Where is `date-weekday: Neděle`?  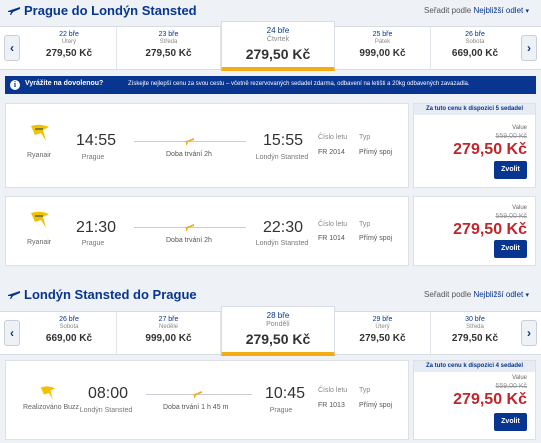 date-weekday: Neděle is located at coordinates (168, 327).